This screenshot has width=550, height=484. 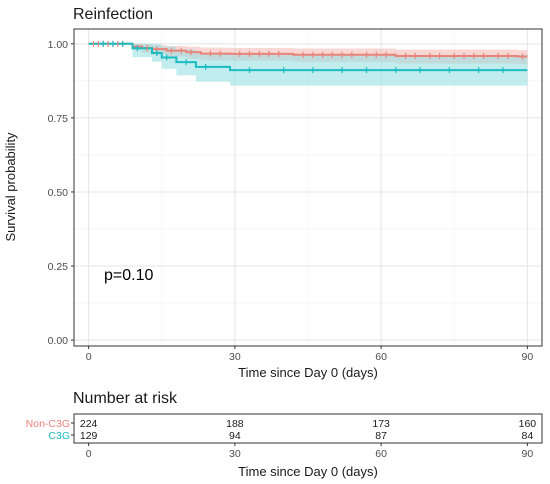 I want to click on risk-row-label: C3G, so click(x=59, y=436).